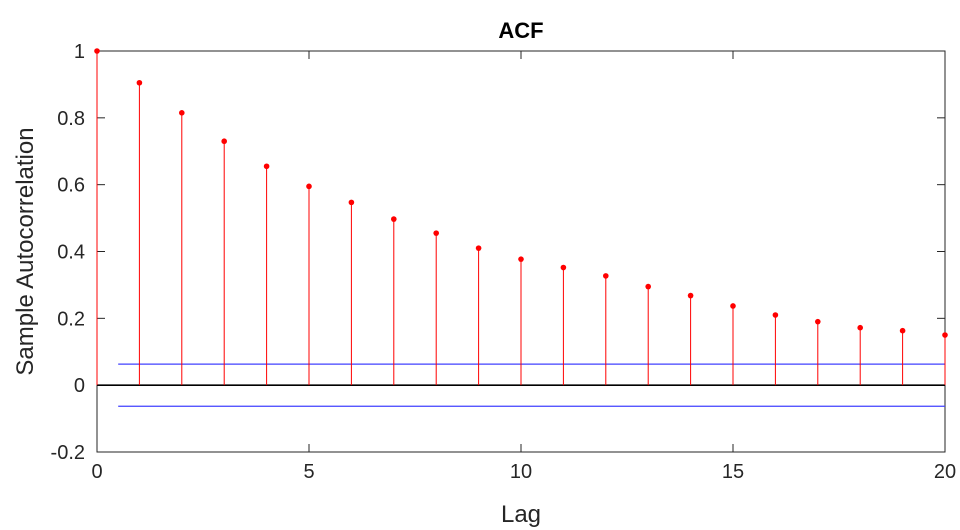 The height and width of the screenshot is (530, 960). Describe the element at coordinates (71, 319) in the screenshot. I see `y-tick-label: 0.2` at that location.